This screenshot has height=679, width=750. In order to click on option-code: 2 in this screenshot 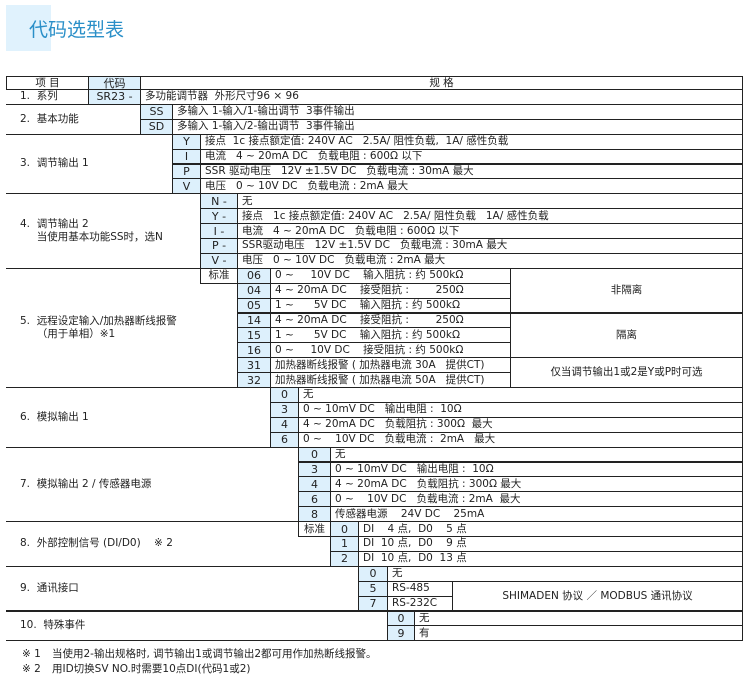, I will do `click(344, 558)`.